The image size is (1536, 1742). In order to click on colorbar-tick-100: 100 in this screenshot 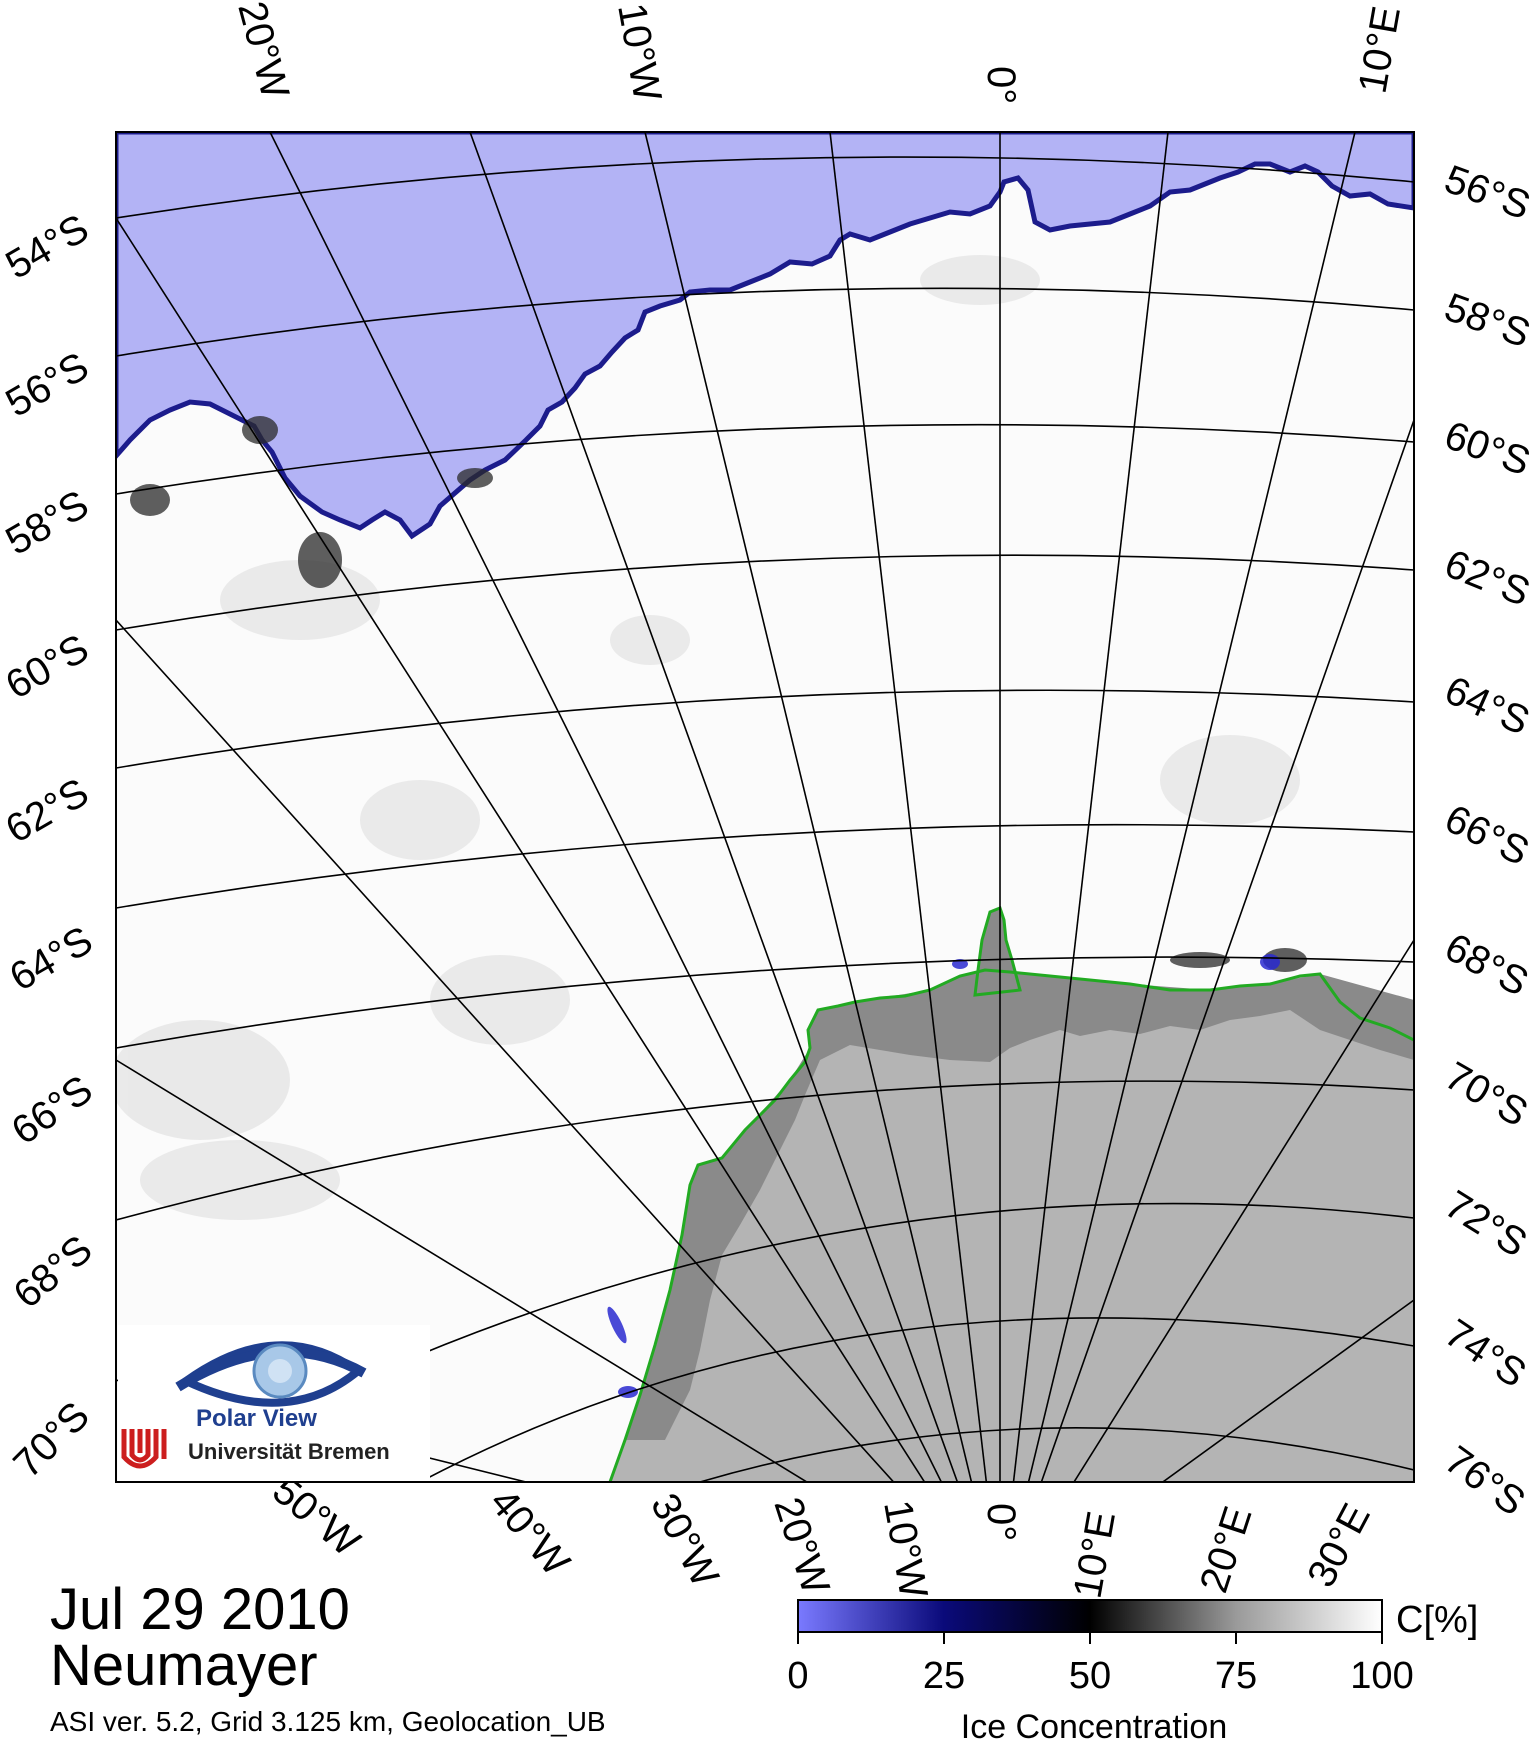, I will do `click(1381, 1676)`.